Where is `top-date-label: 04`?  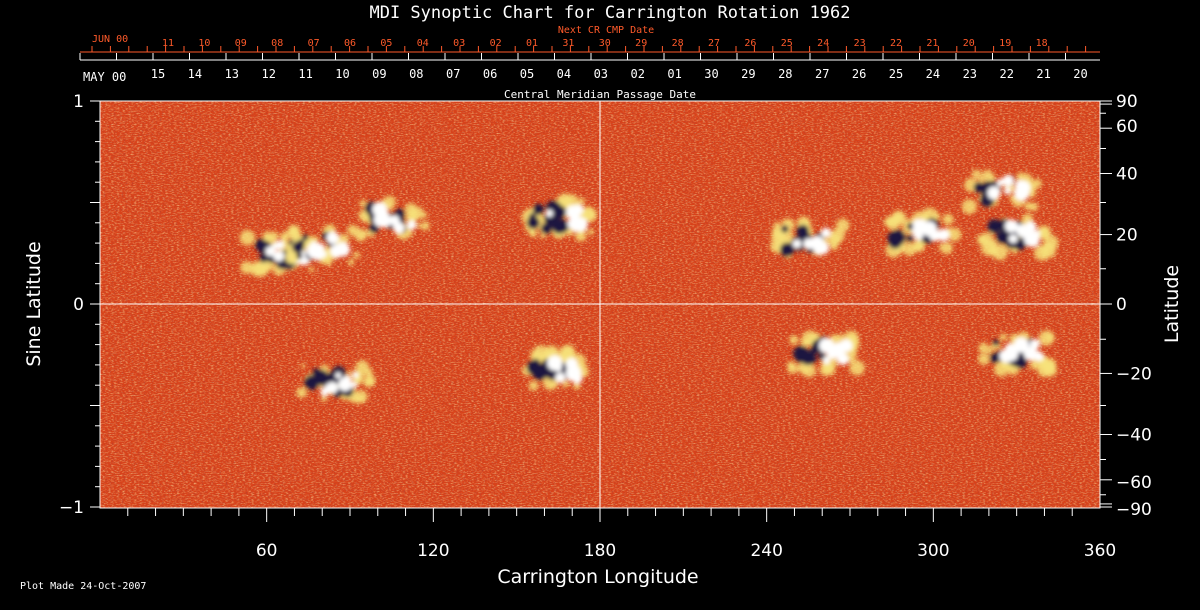 top-date-label: 04 is located at coordinates (564, 74).